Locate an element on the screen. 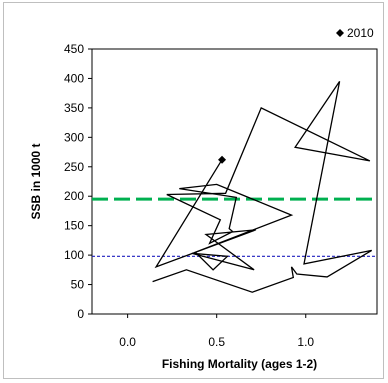 Image resolution: width=388 pixels, height=383 pixels. x-tick-label: 0.0 is located at coordinates (127, 342).